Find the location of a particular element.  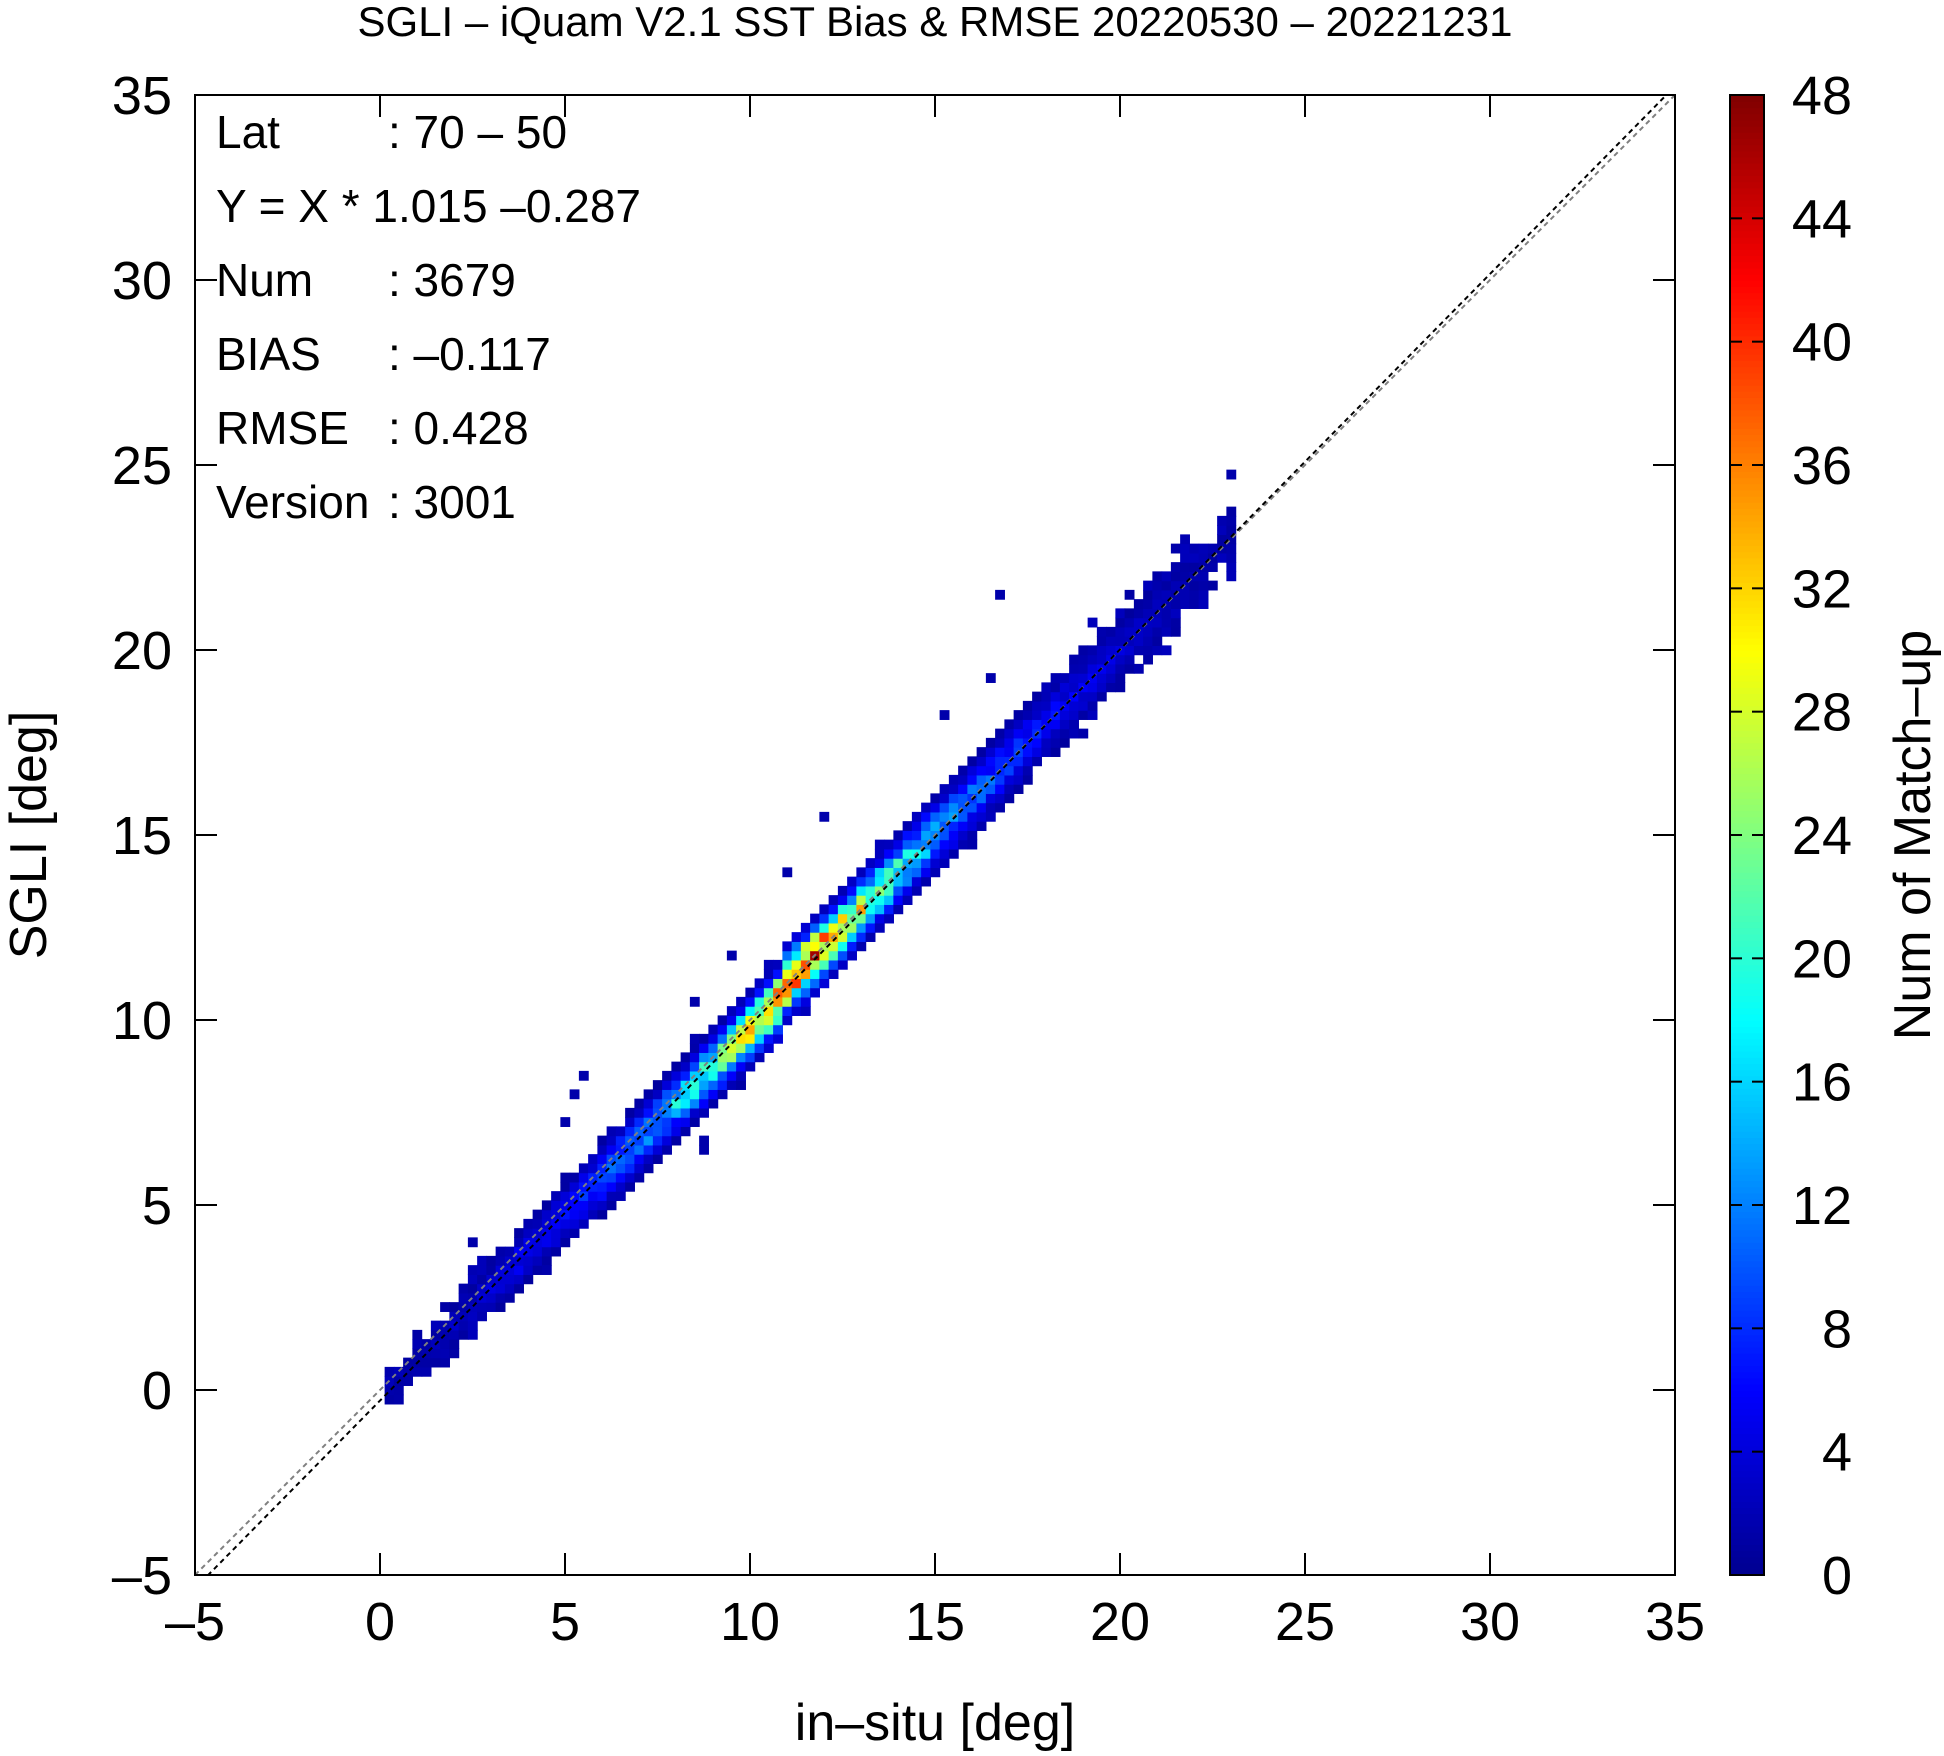

stat-value: : –0.117 is located at coordinates (469, 354).